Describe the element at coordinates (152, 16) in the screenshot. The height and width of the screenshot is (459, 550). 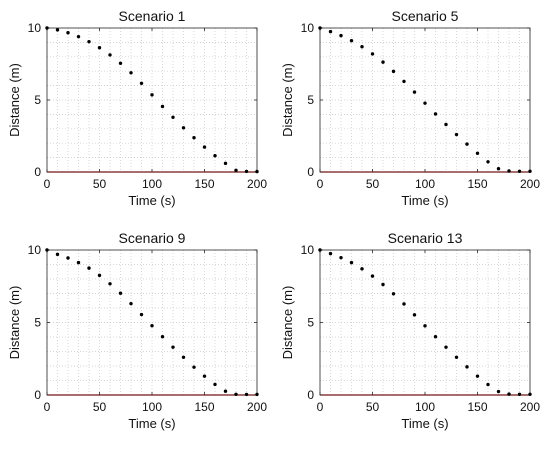
I see `chart-title: Scenario 1` at that location.